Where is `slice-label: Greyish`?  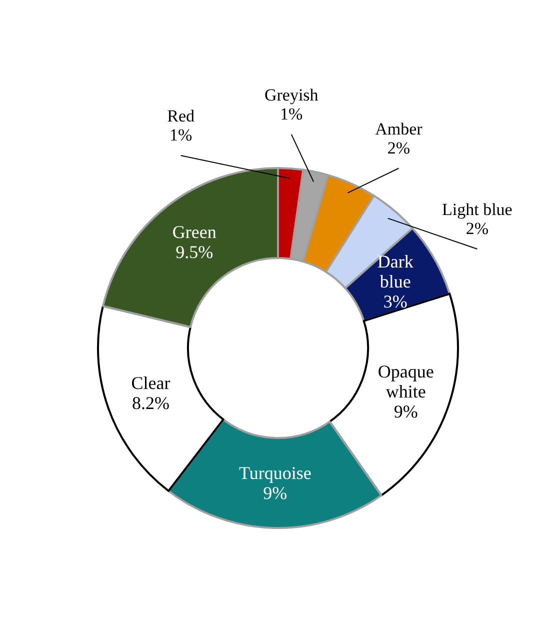
slice-label: Greyish is located at coordinates (291, 94).